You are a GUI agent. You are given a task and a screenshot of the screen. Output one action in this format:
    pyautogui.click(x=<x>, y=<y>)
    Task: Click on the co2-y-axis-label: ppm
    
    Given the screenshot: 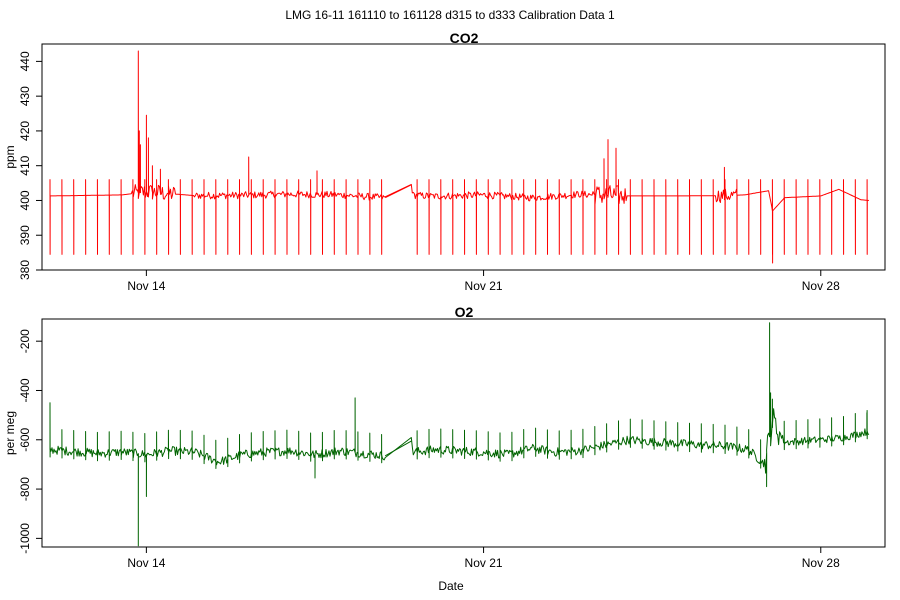 What is the action you would take?
    pyautogui.click(x=10, y=156)
    